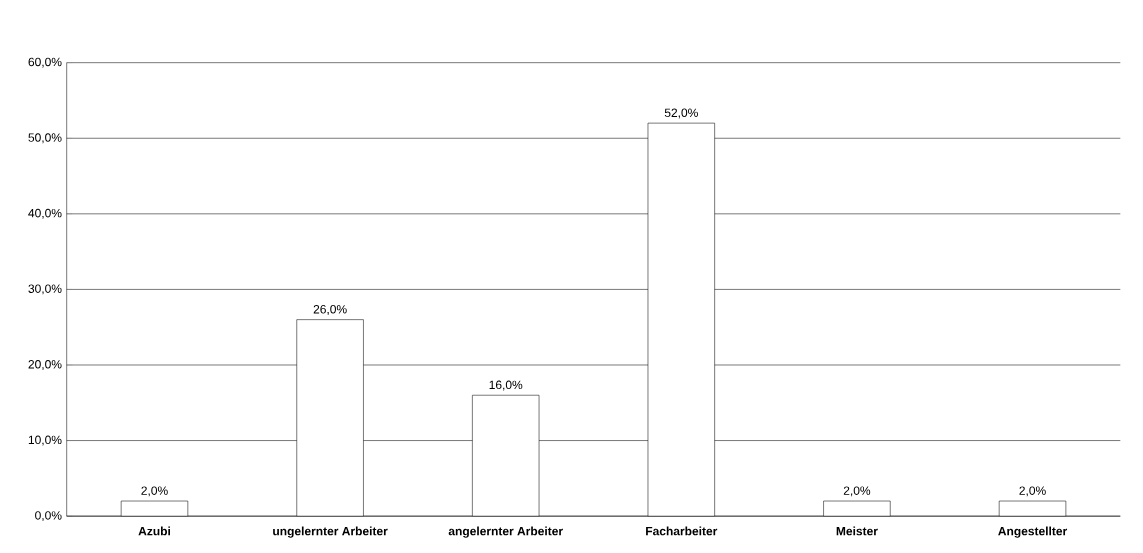 This screenshot has height=553, width=1143. Describe the element at coordinates (1033, 532) in the screenshot. I see `x-tick-label: Angestellter` at that location.